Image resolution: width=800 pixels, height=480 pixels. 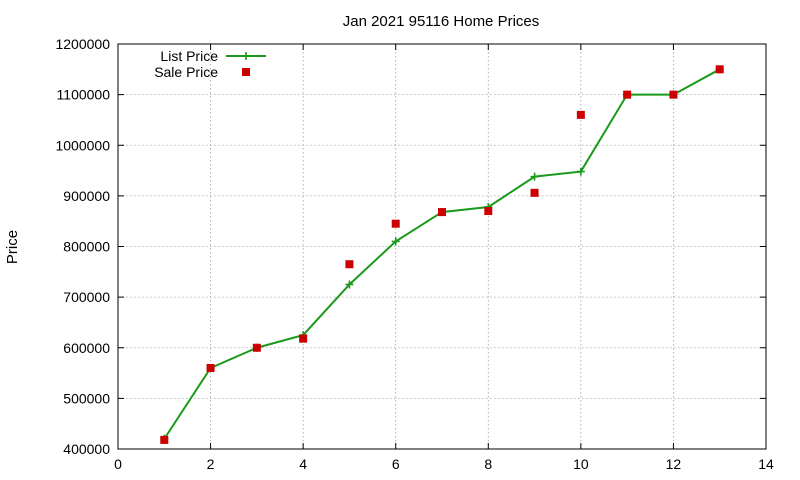 I want to click on y-tick-label: 500000, so click(x=86, y=398).